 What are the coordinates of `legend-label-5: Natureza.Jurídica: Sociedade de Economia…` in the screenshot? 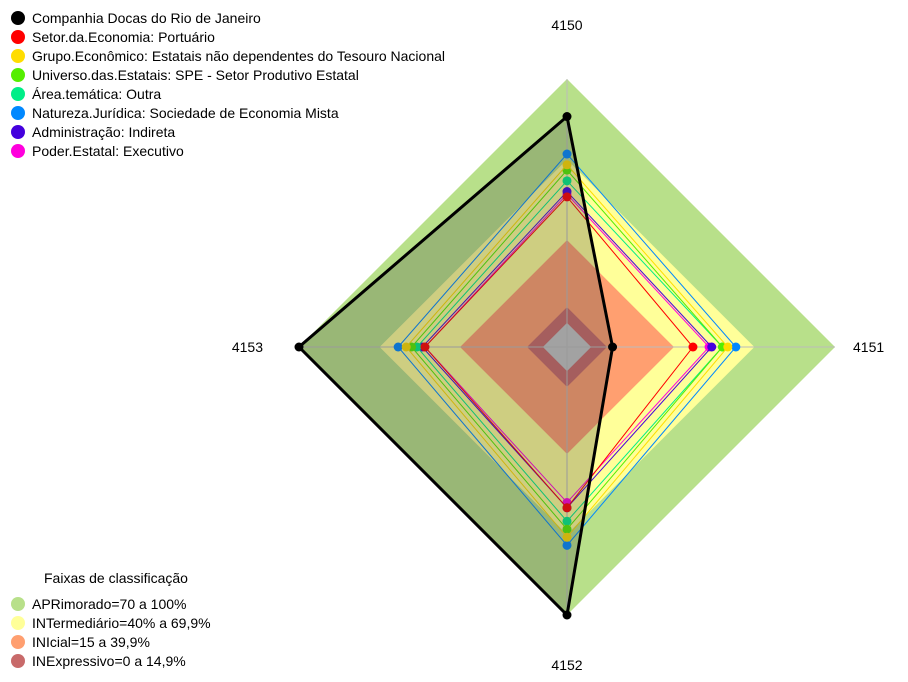 It's located at (185, 112).